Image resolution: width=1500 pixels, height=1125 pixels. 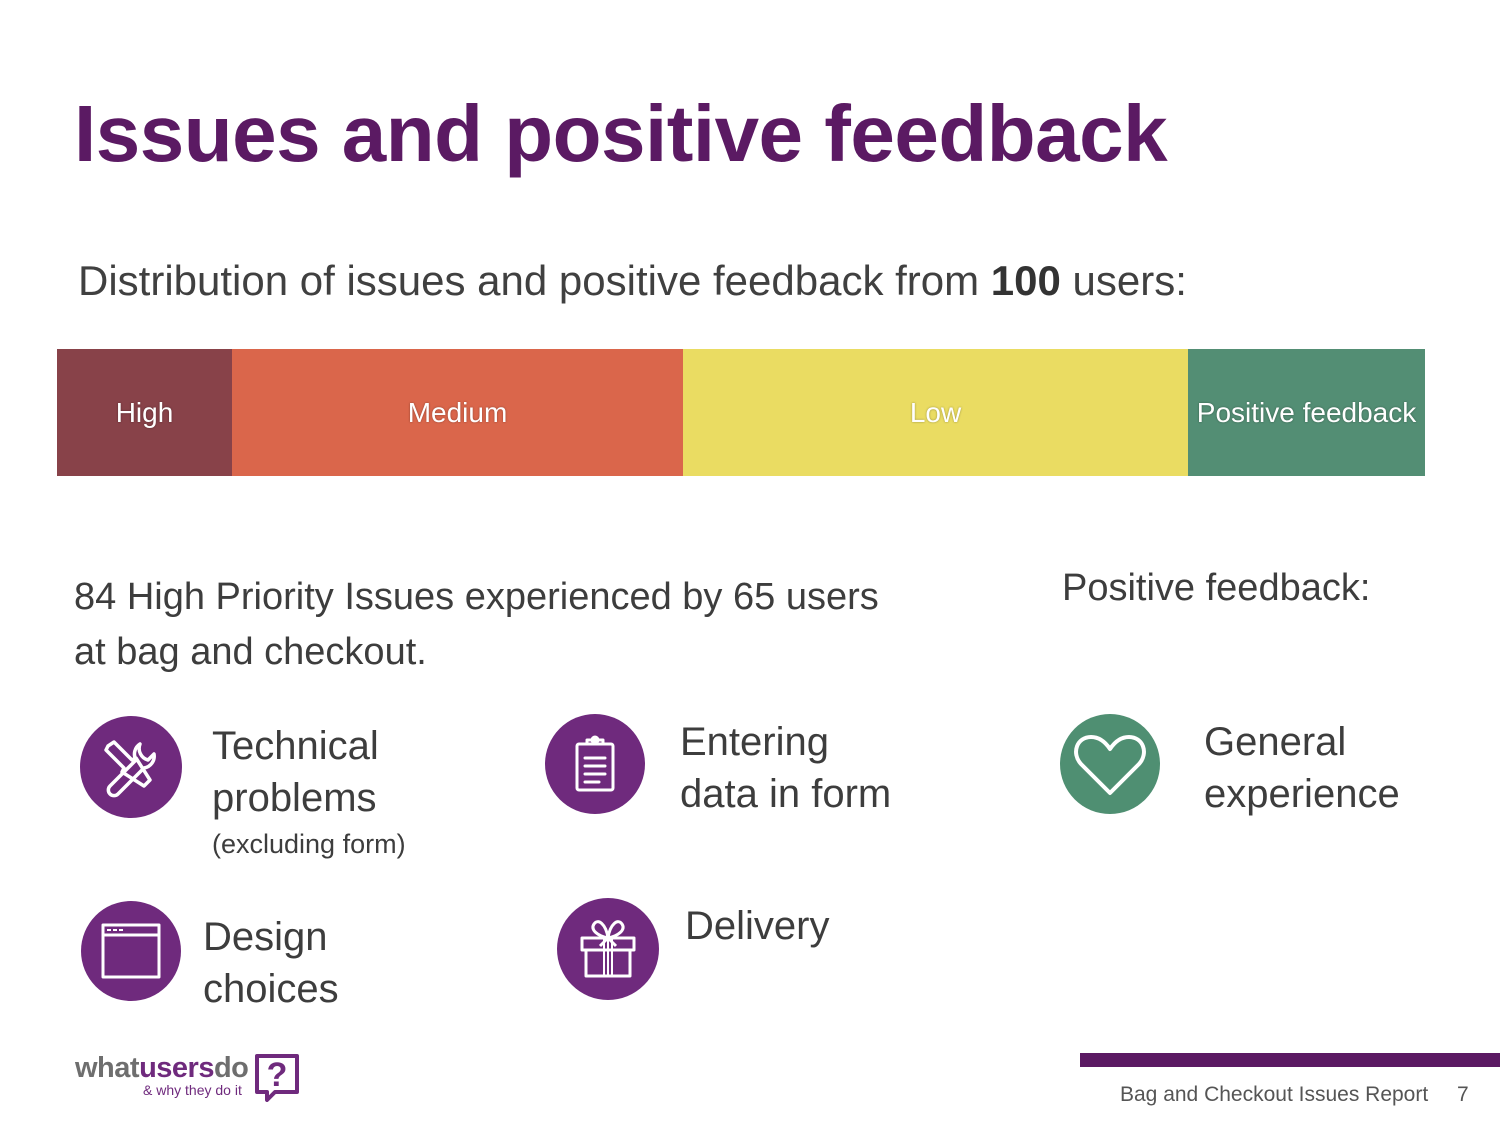 I want to click on category-delivery: Delivery, so click(x=757, y=926).